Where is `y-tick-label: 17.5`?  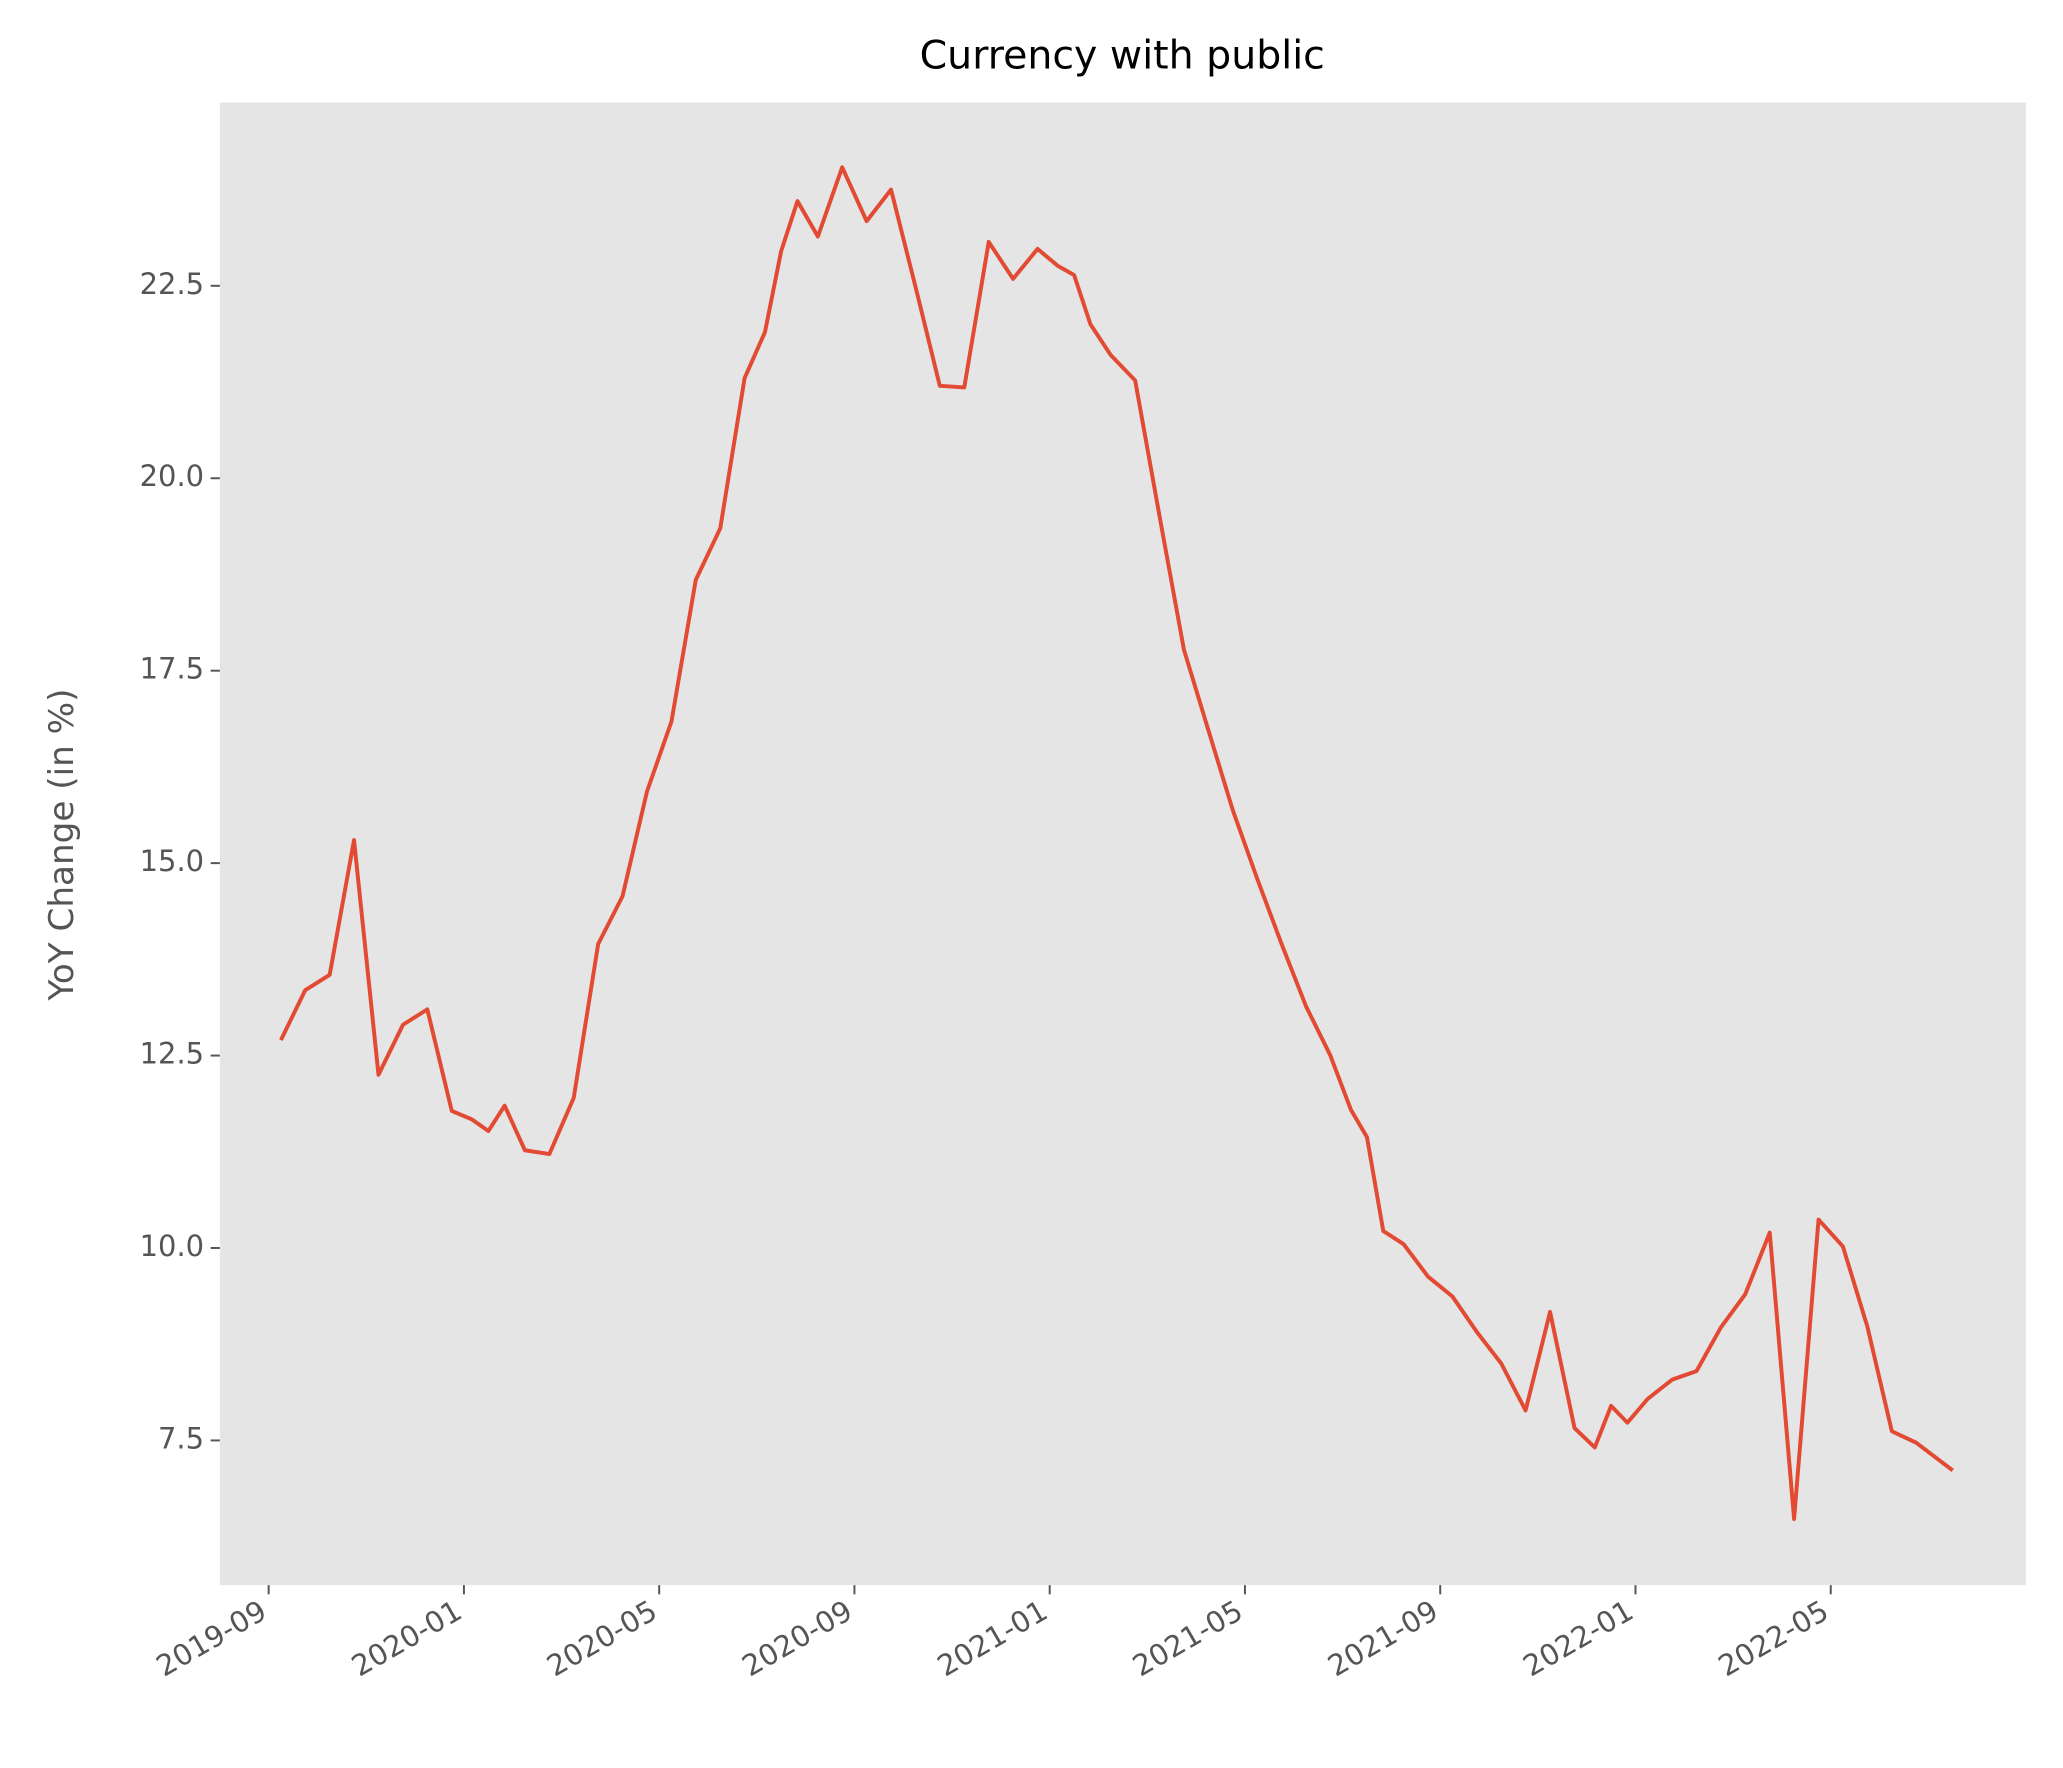 y-tick-label: 17.5 is located at coordinates (172, 669).